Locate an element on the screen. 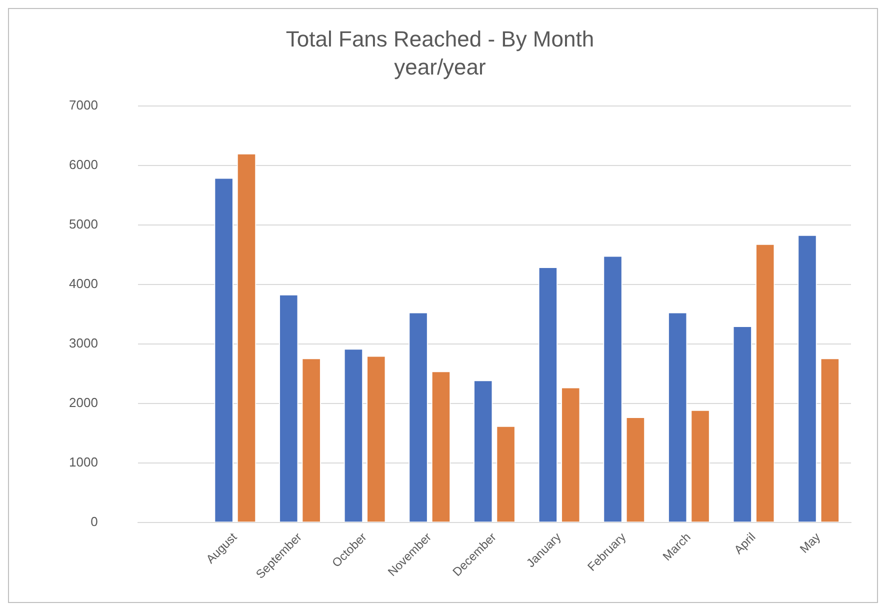 Image resolution: width=886 pixels, height=611 pixels. y-tick-label: 4000 is located at coordinates (83, 283).